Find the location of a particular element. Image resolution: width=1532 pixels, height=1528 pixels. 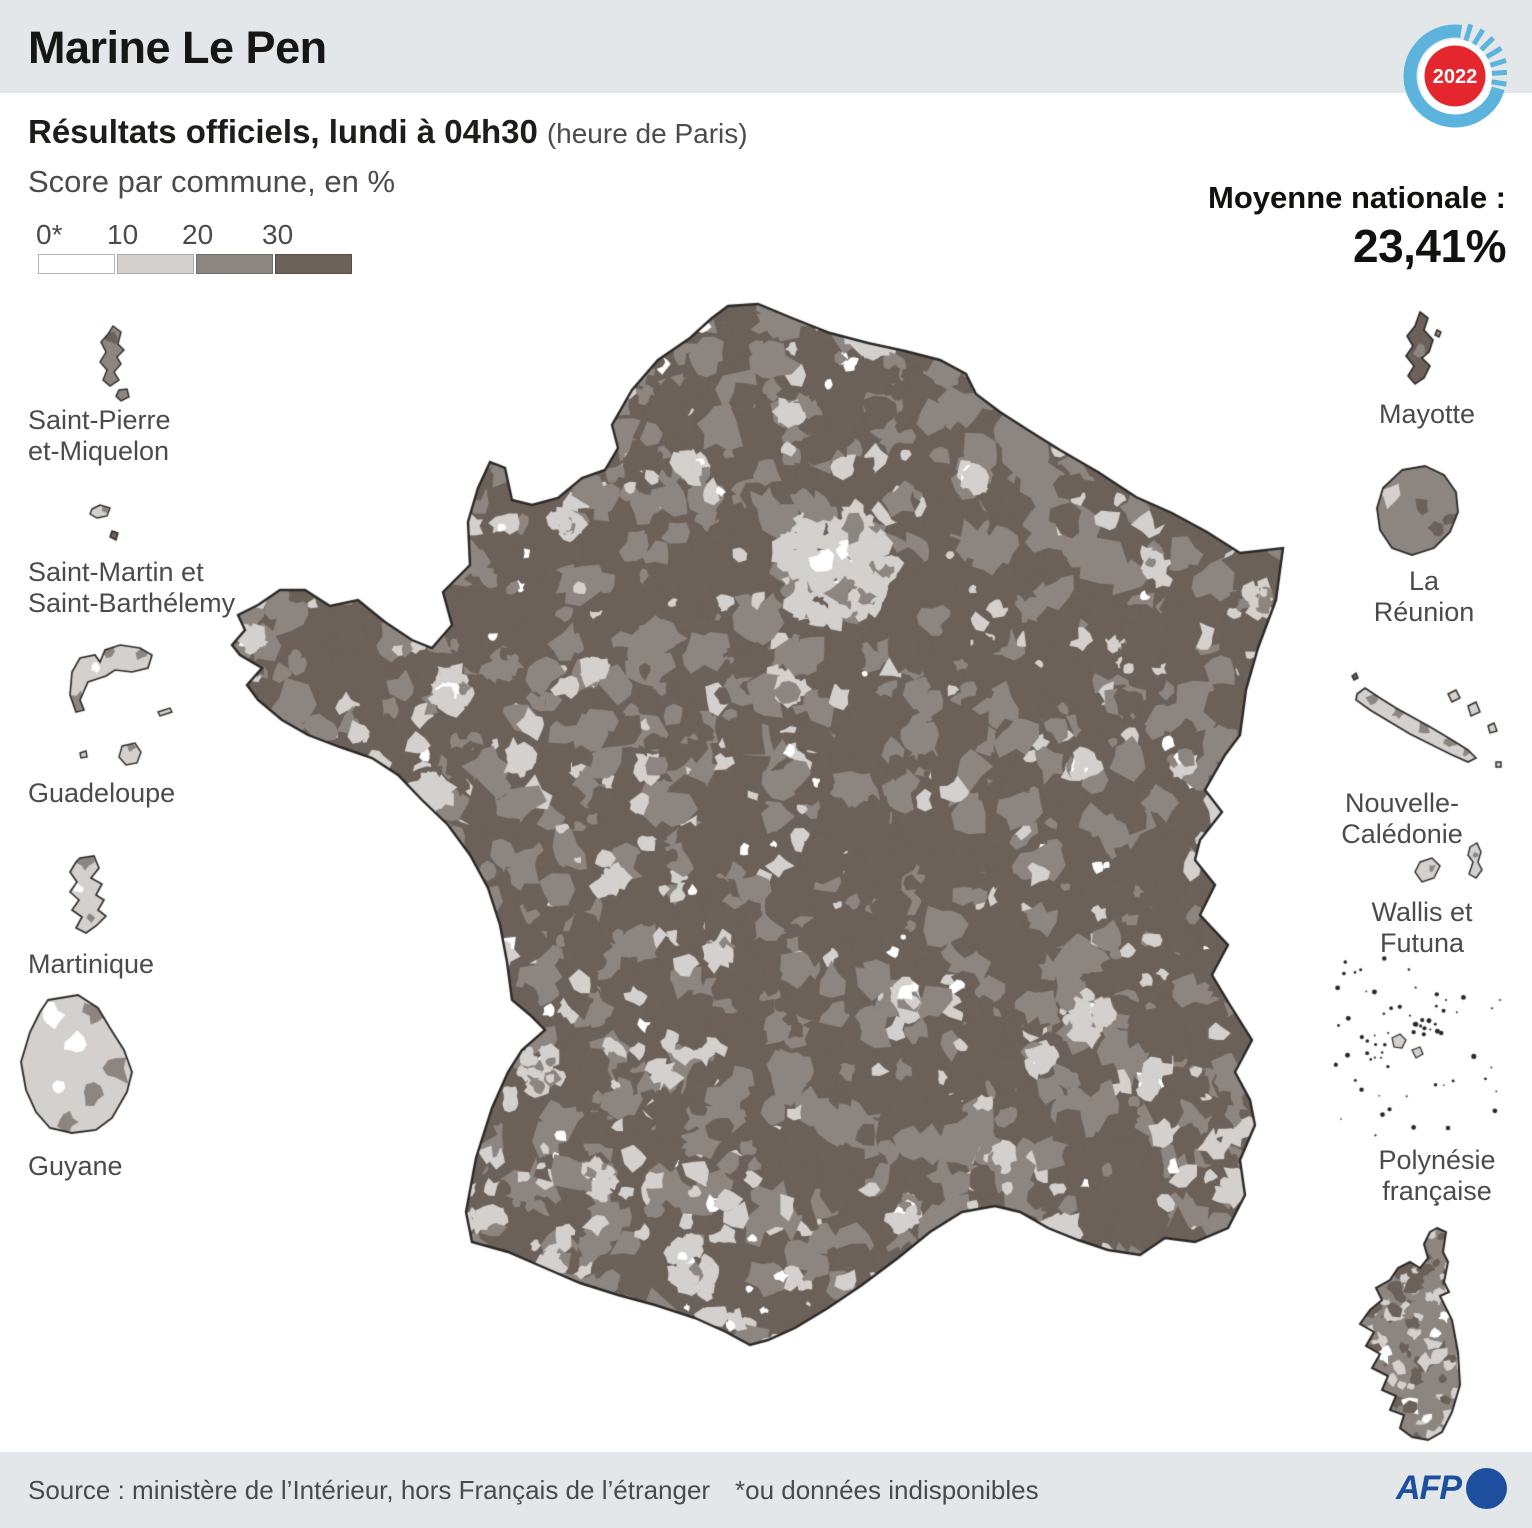

afp-logo: AFP is located at coordinates (1451, 1488).